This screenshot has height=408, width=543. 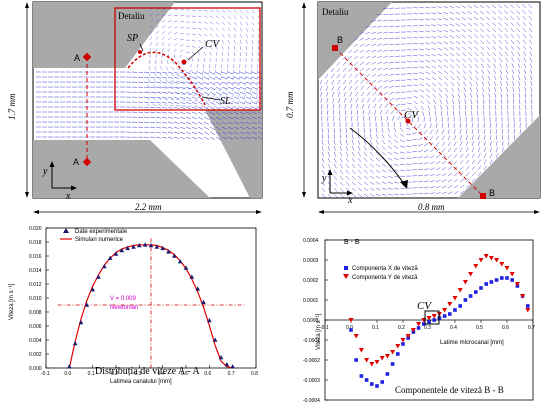 I want to click on width-arrow-left, so click(x=36, y=212).